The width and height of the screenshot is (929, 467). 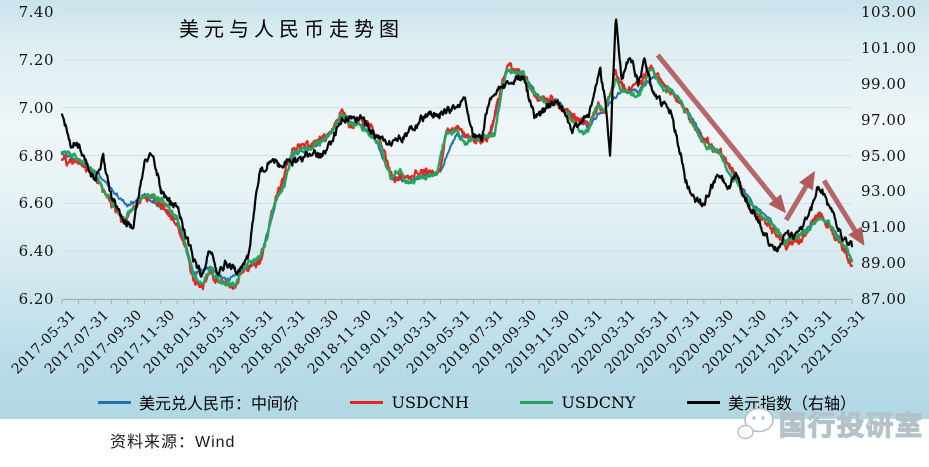 What do you see at coordinates (884, 263) in the screenshot?
I see `right-axis-tick-label: 89.00` at bounding box center [884, 263].